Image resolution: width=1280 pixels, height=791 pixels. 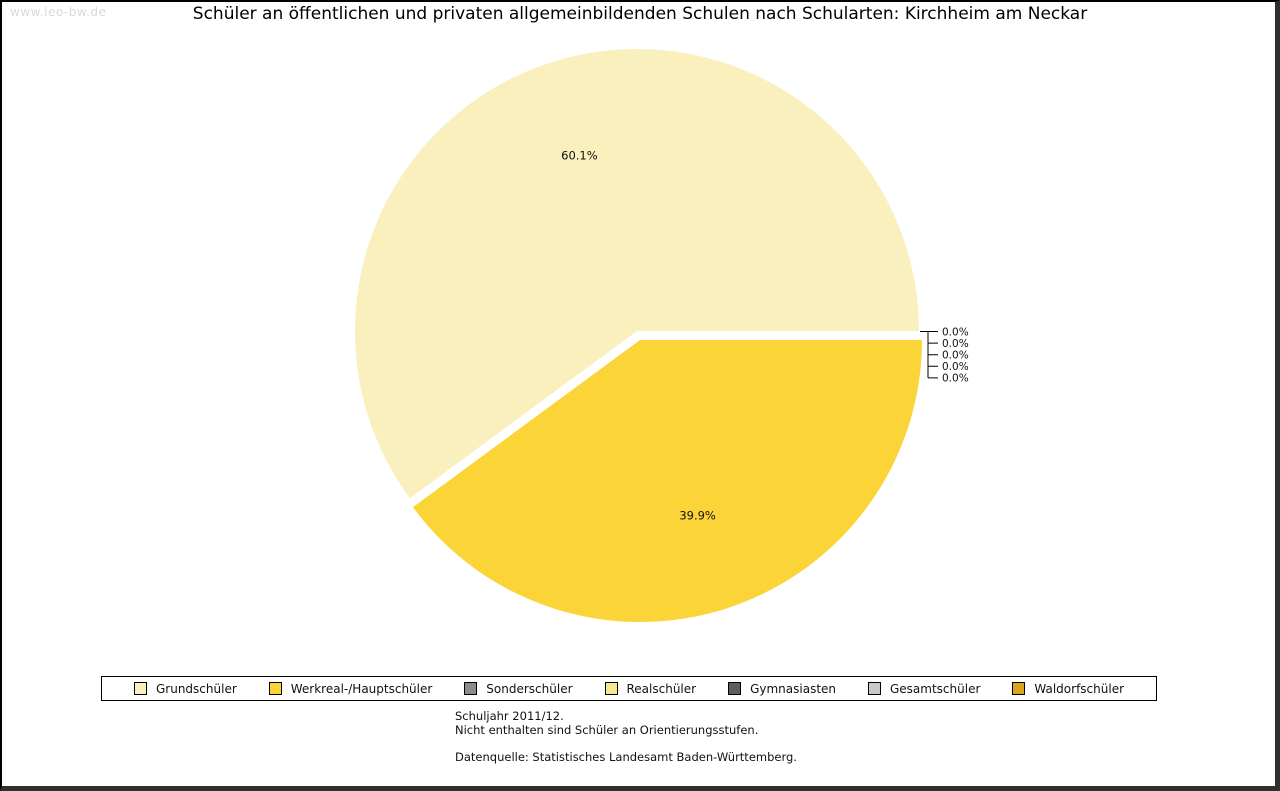 I want to click on legend-item-gymnasiasten: Gymnasiasten, so click(x=782, y=689).